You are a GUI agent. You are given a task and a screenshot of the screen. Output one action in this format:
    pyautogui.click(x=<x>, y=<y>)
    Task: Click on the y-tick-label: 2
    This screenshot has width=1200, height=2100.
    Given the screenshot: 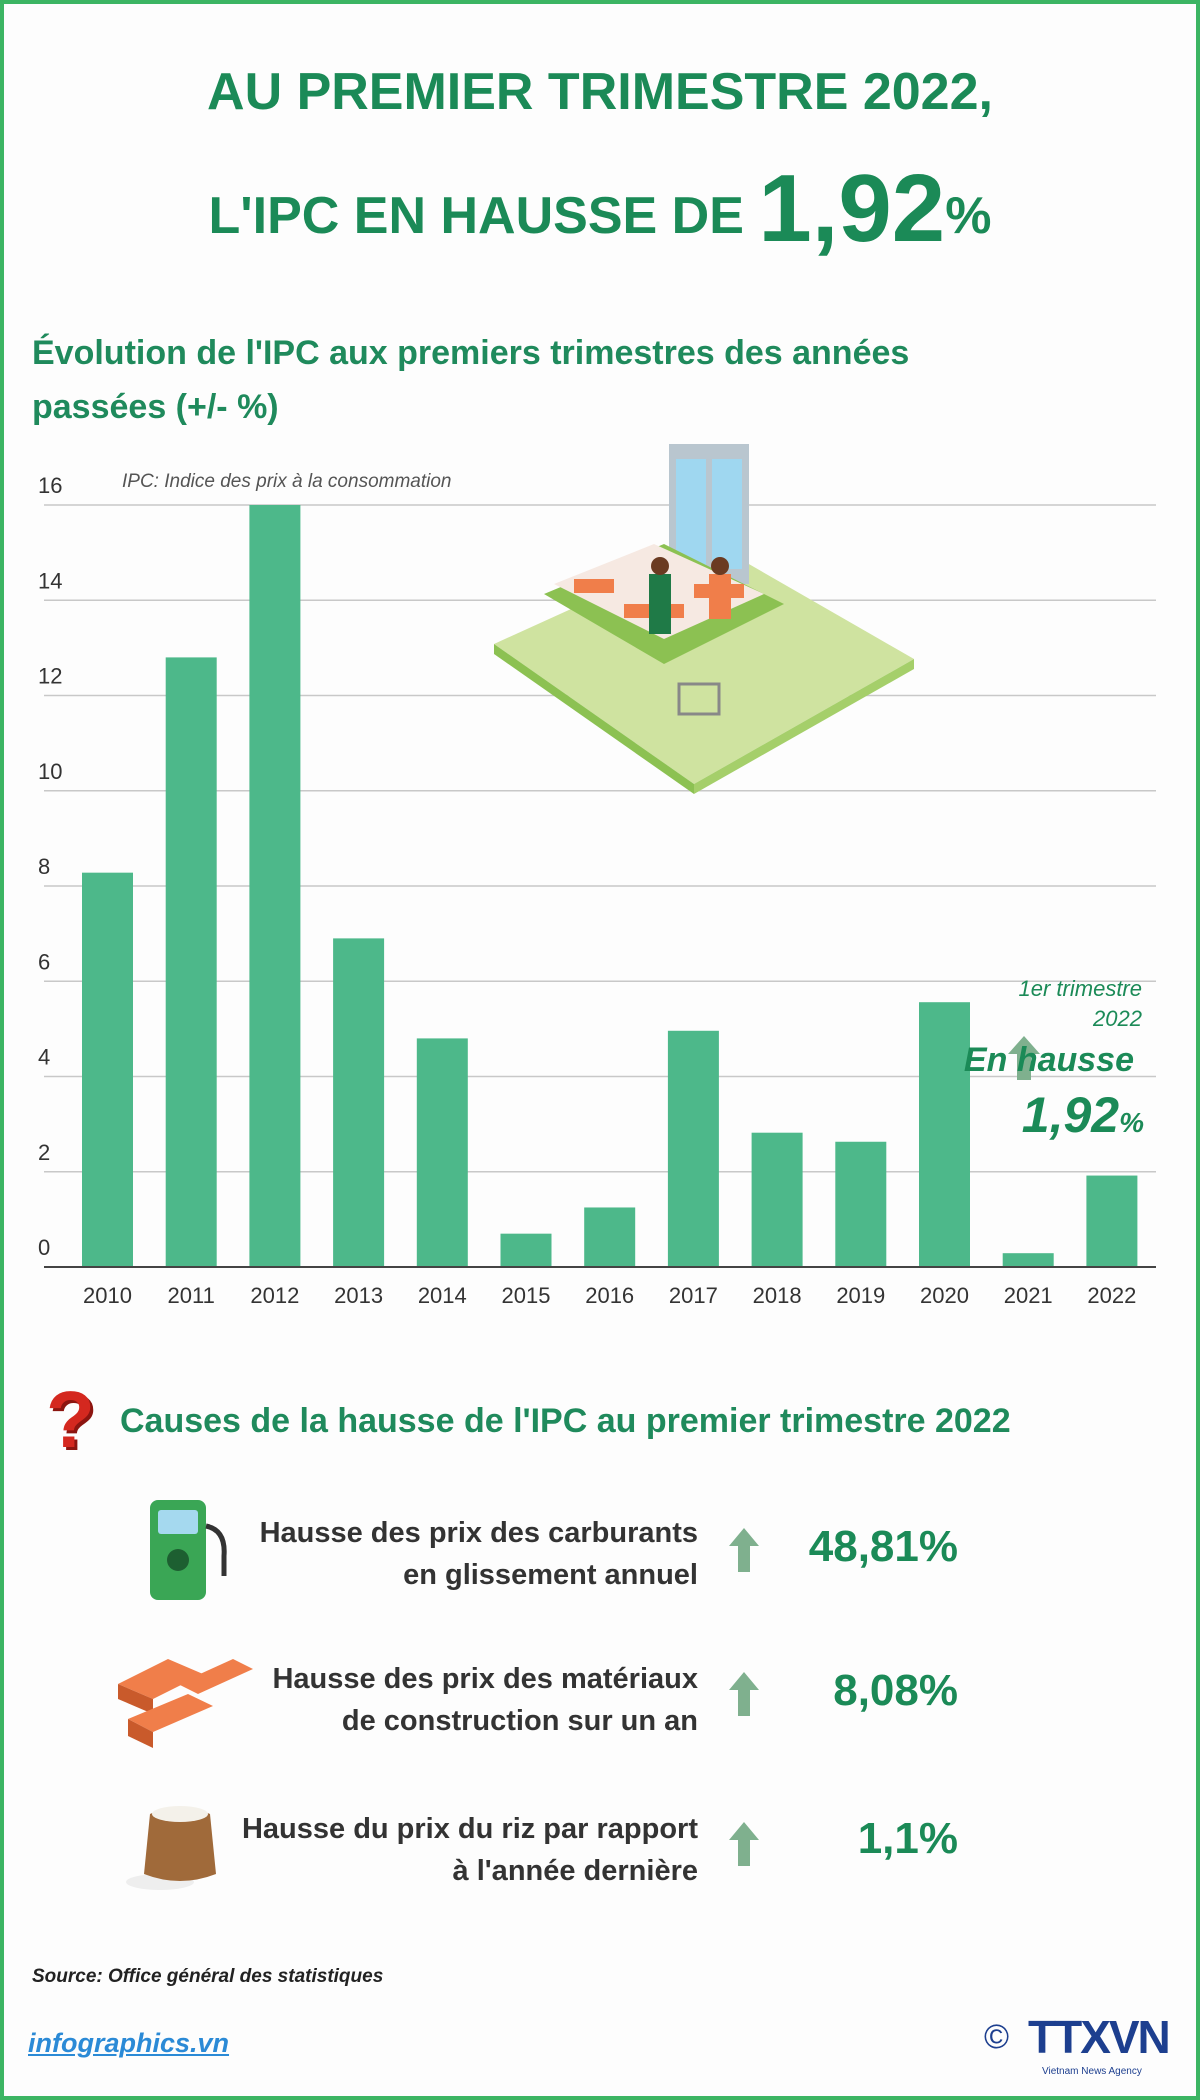 What is the action you would take?
    pyautogui.click(x=44, y=1152)
    